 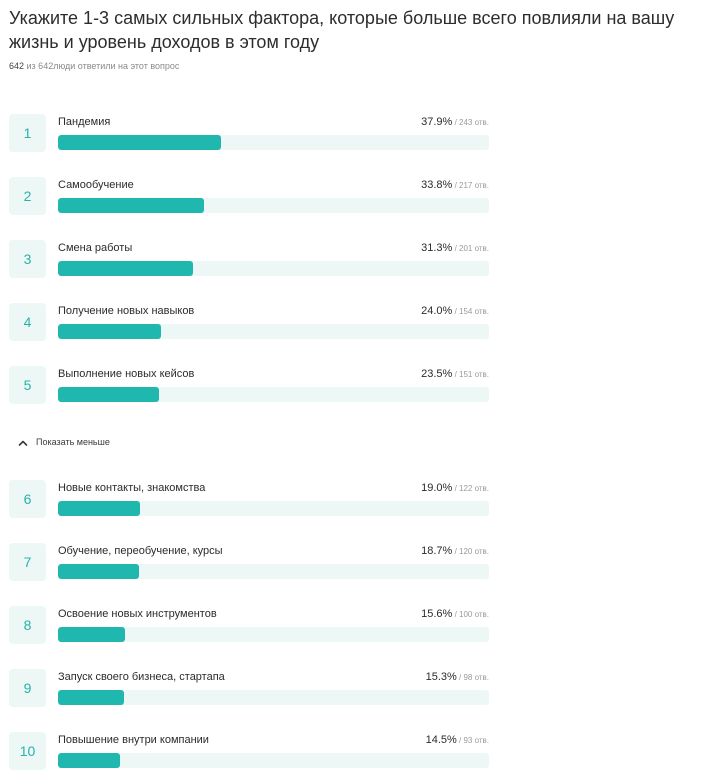 I want to click on answer-stats: 33.8% / 217 отв., so click(x=455, y=185).